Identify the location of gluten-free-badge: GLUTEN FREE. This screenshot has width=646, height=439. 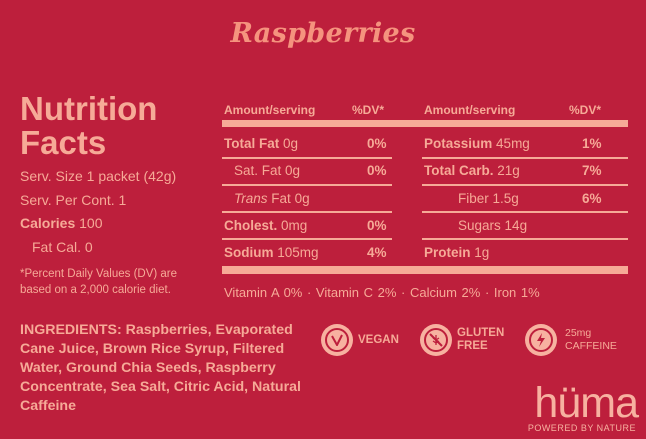
(462, 340).